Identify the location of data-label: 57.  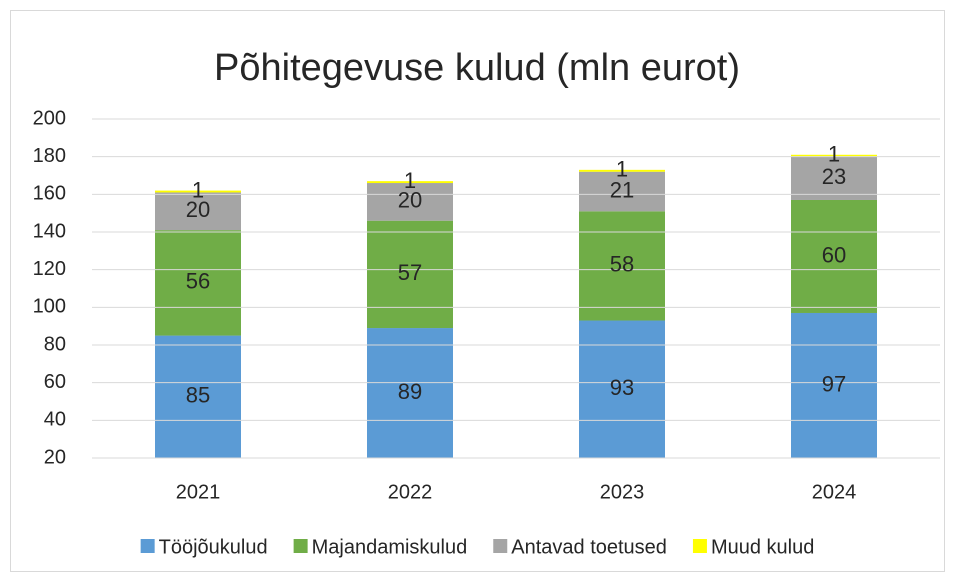
(410, 272).